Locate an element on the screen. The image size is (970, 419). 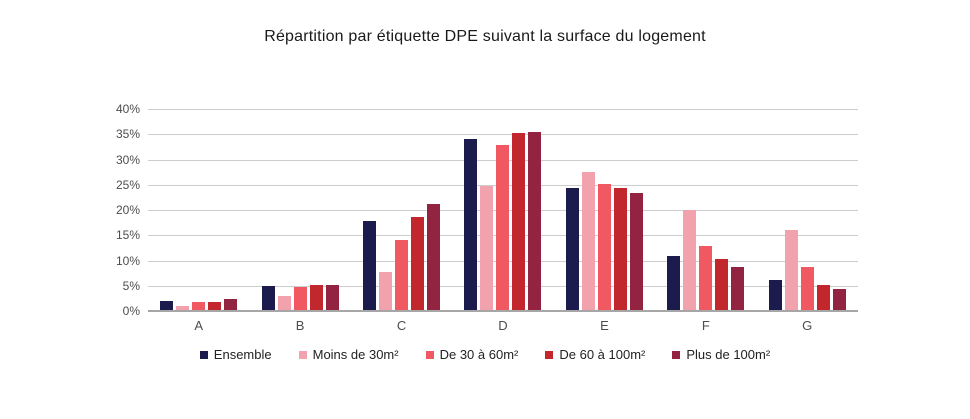
bar-f-de-30-a-60m is located at coordinates (706, 278).